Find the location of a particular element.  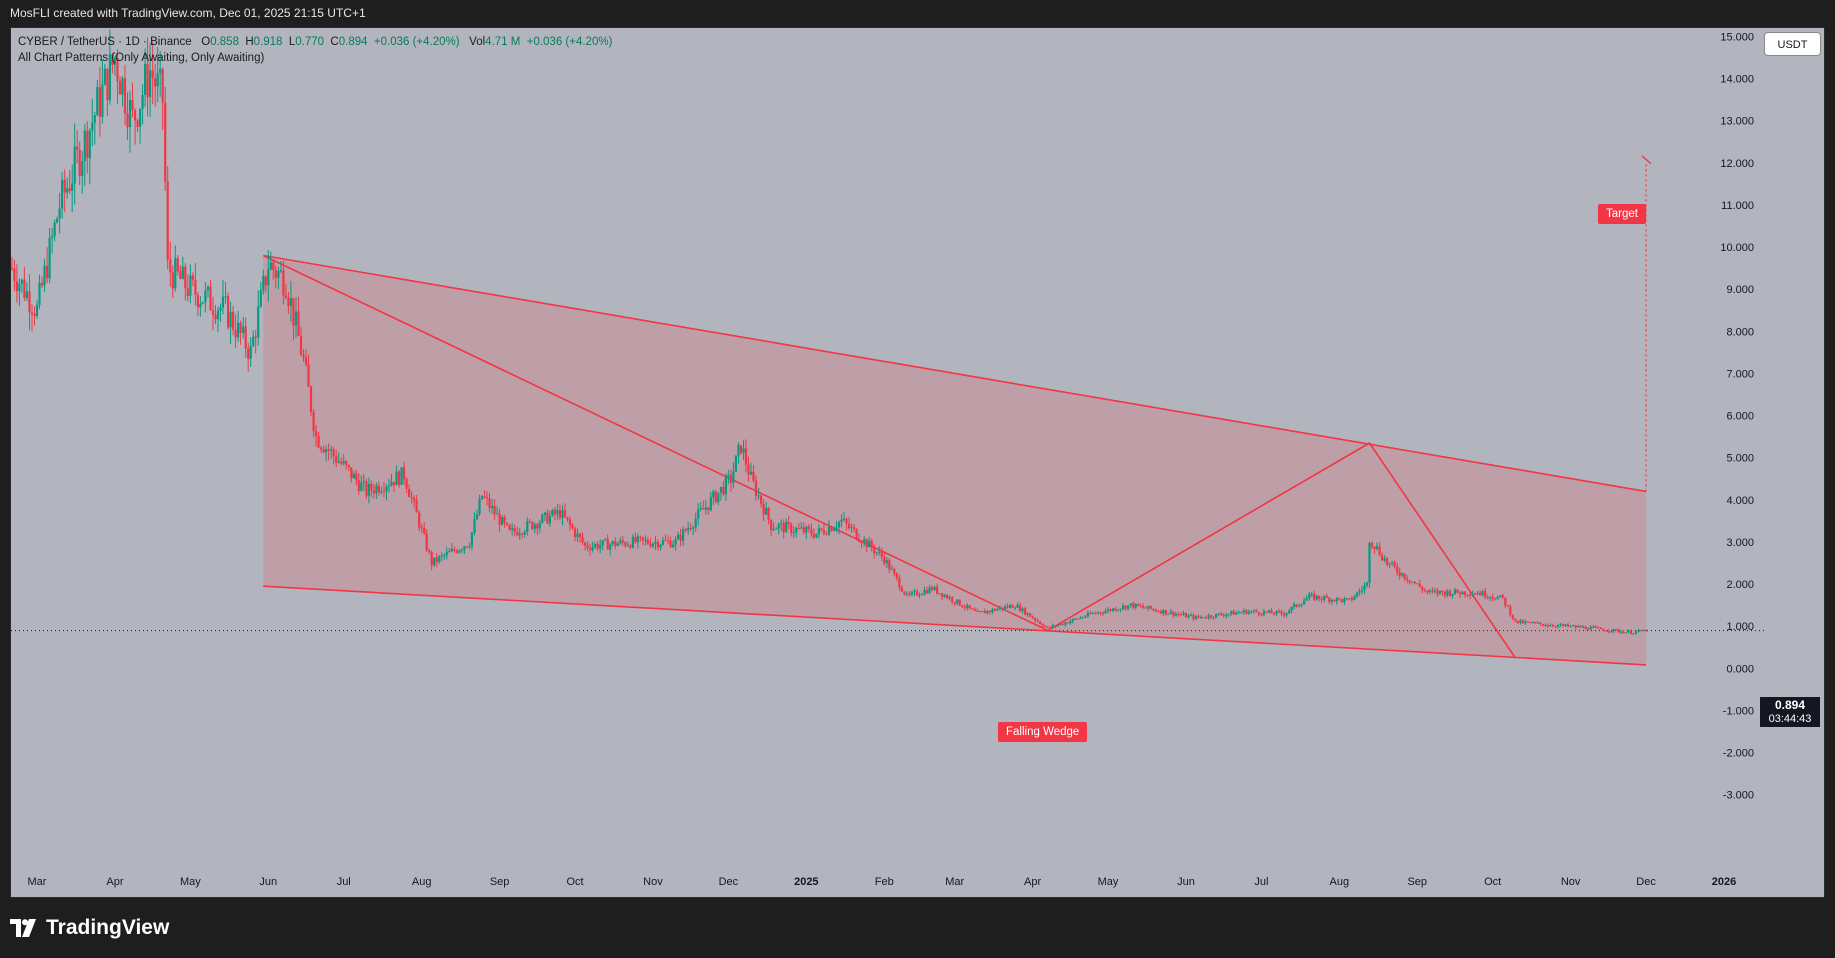

y-tick-label: -3.000 is located at coordinates (1738, 796).